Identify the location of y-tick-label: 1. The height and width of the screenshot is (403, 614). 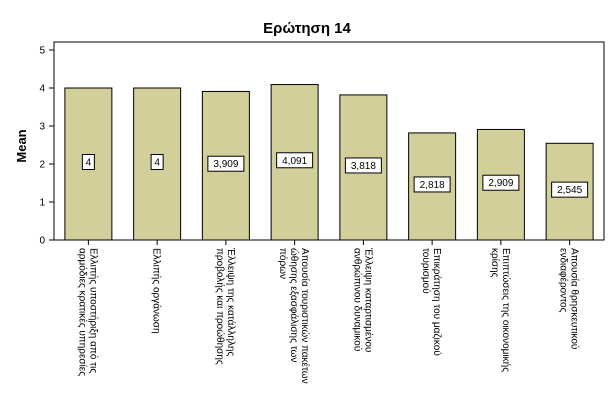
(42, 203).